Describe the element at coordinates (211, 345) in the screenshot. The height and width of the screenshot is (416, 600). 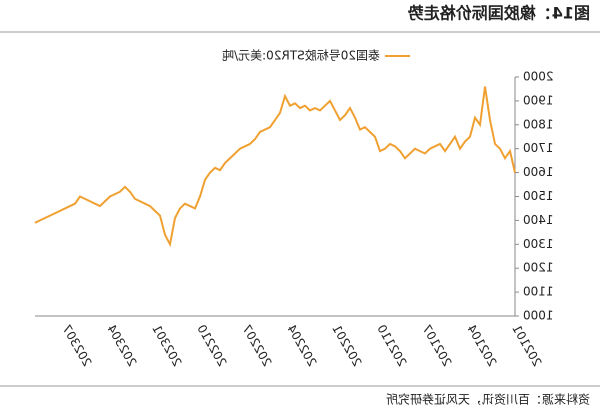
I see `x-tick-label: 202210` at that location.